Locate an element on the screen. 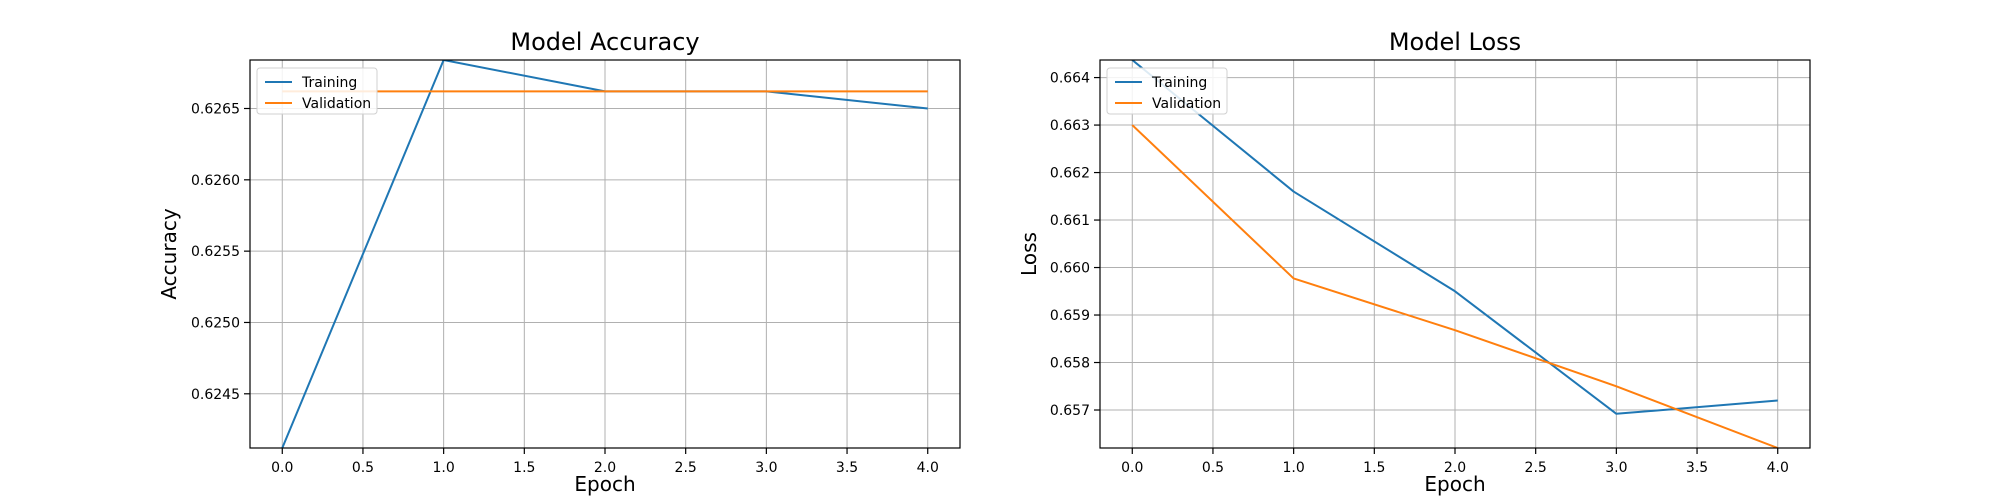 This screenshot has width=2000, height=500. accuracy-legend: Training Validation is located at coordinates (317, 91).